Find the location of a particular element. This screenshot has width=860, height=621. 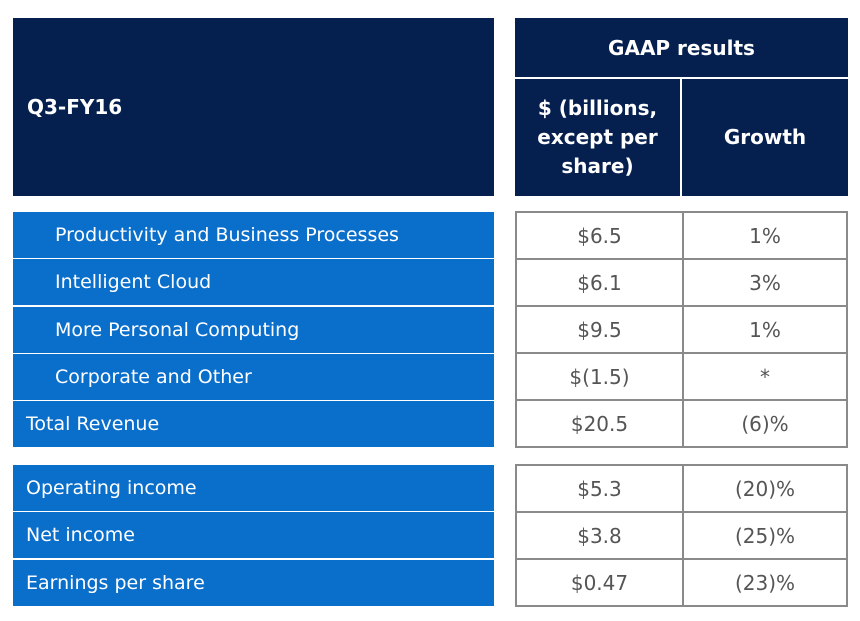

row-label: Corporate and Other is located at coordinates (253, 376).